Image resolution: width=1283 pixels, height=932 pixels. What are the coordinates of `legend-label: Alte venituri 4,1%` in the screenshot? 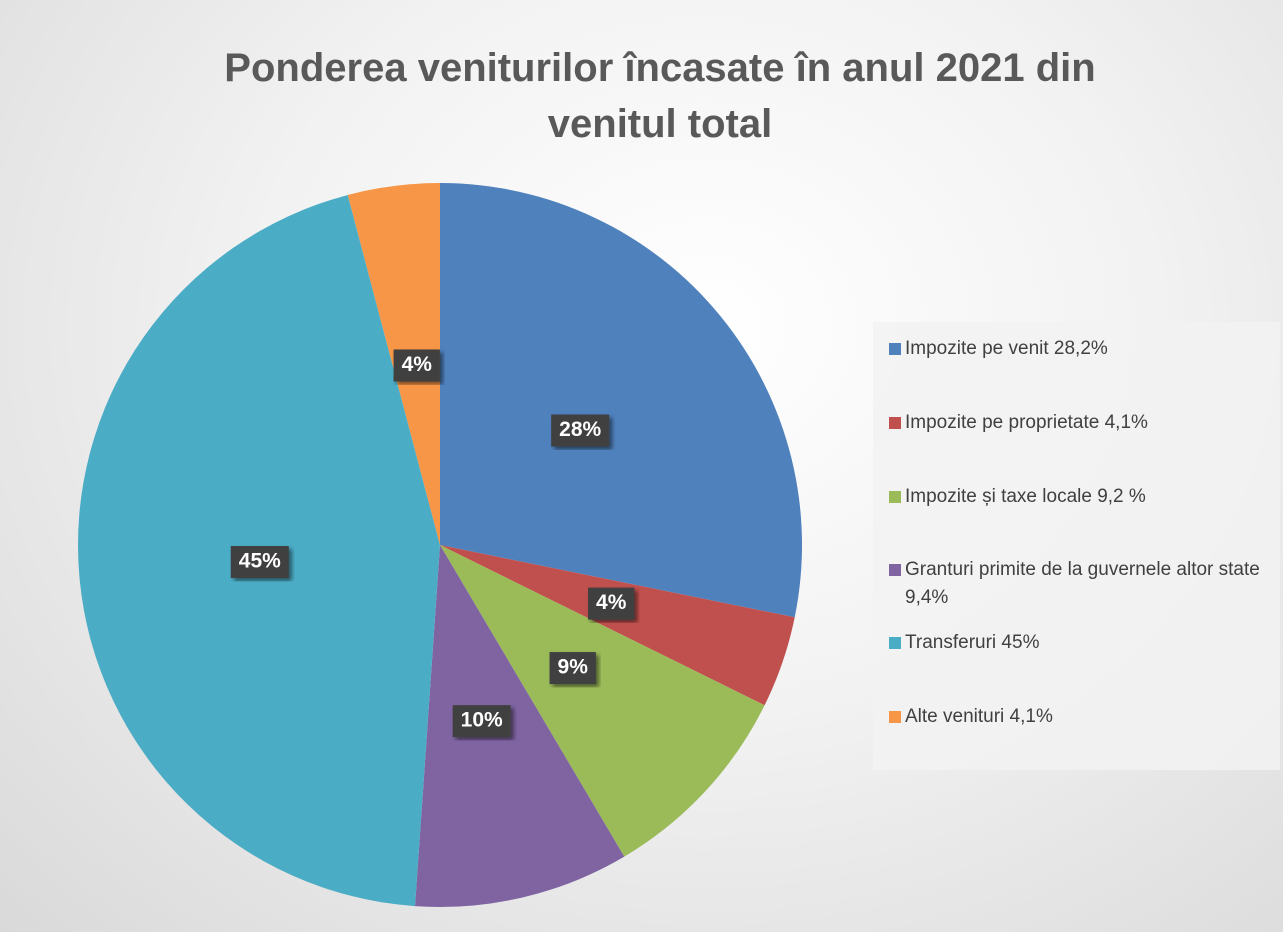 It's located at (979, 716).